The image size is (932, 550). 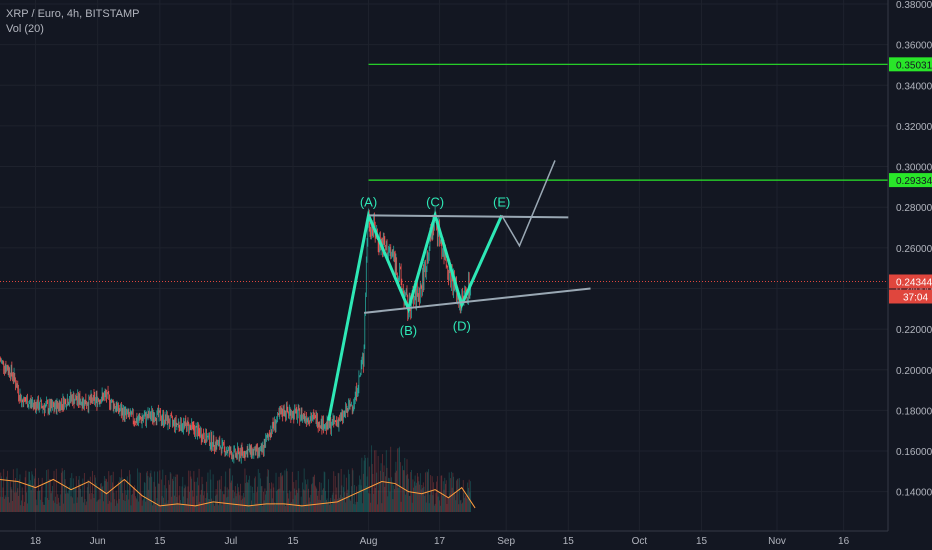 What do you see at coordinates (468, 216) in the screenshot?
I see `resistance-trendline` at bounding box center [468, 216].